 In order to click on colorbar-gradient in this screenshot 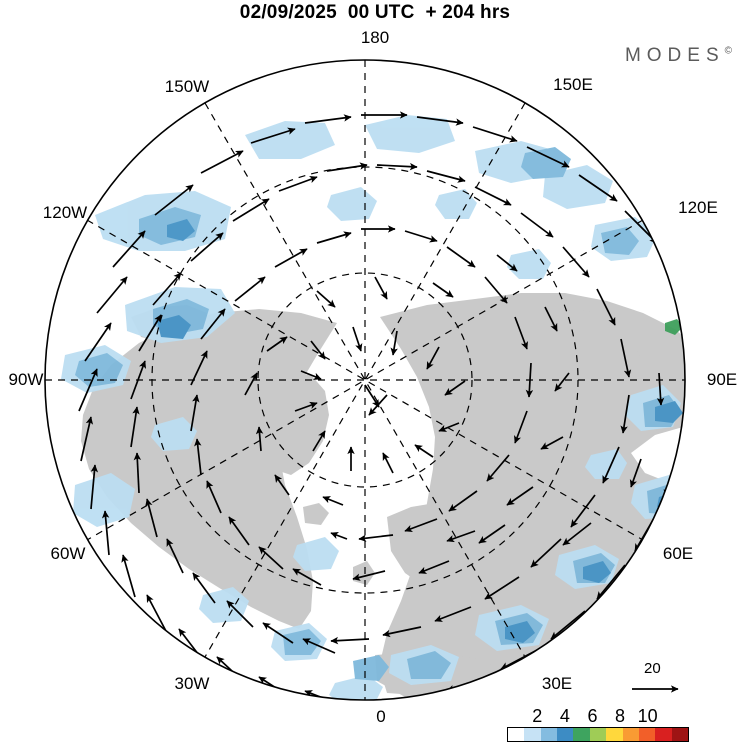, I will do `click(598, 734)`.